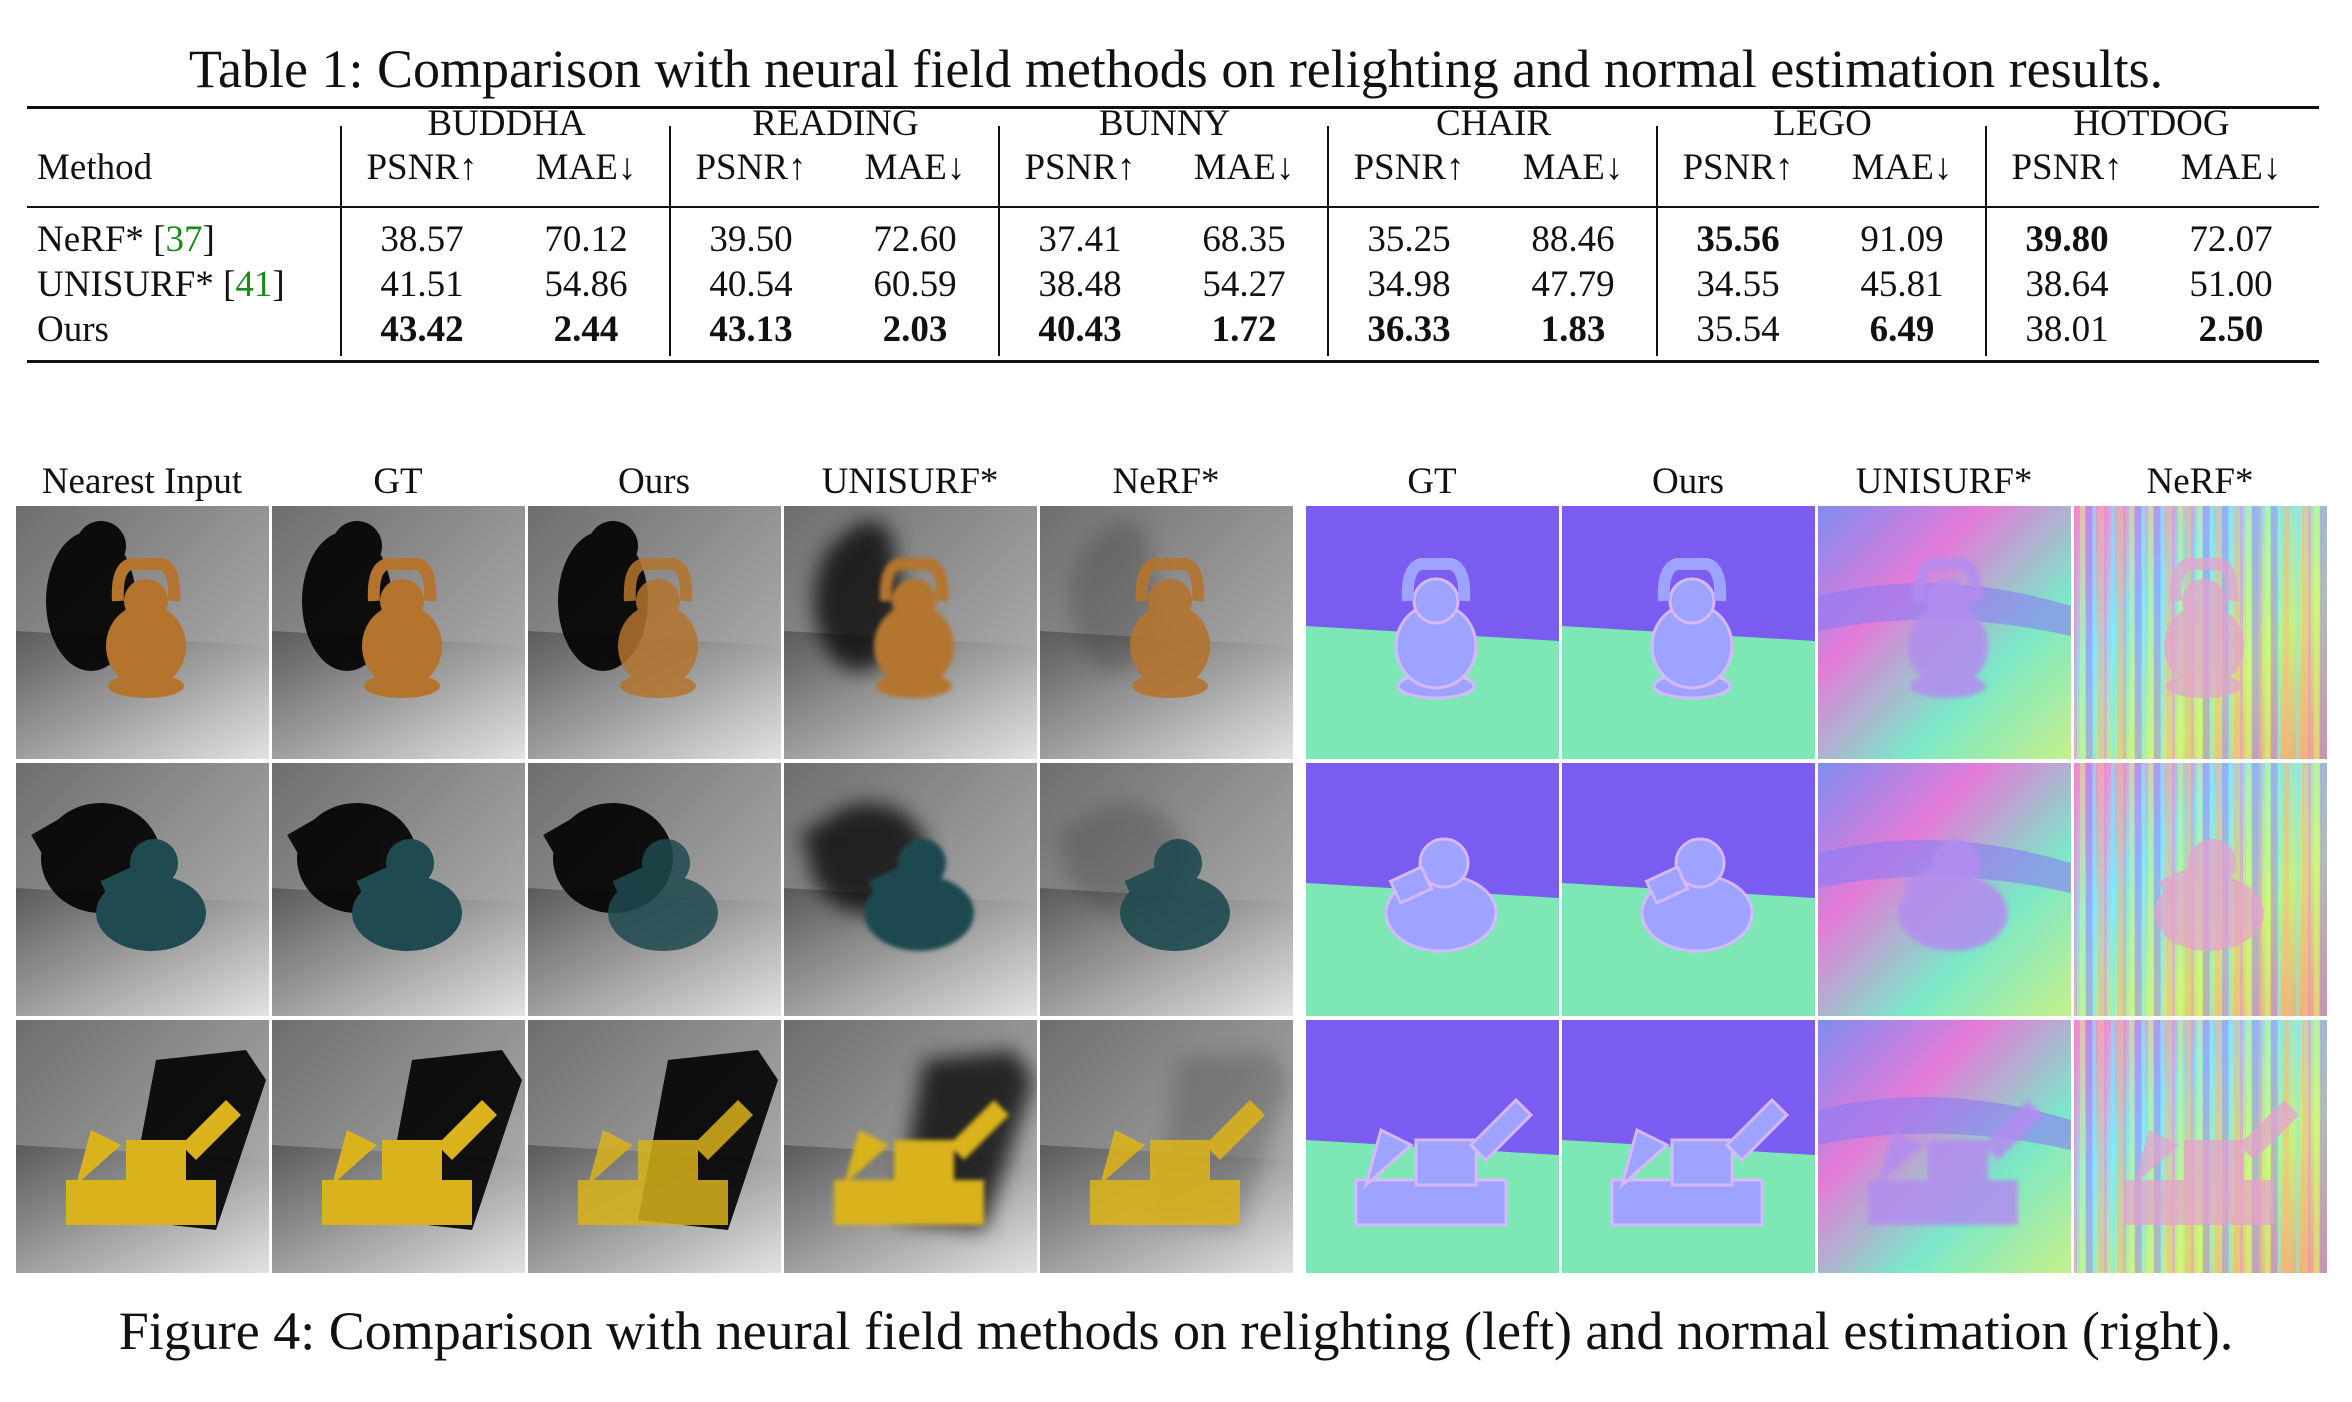 The image size is (2352, 1402). I want to click on table-cell: 54.27, so click(1244, 284).